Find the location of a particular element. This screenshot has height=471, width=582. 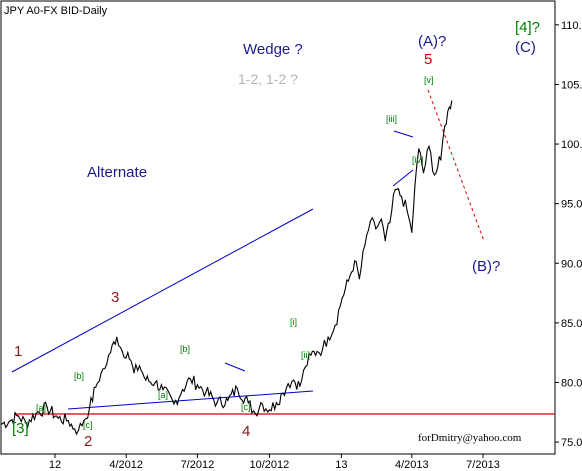

y-tick-label: 95.0 is located at coordinates (571, 205).